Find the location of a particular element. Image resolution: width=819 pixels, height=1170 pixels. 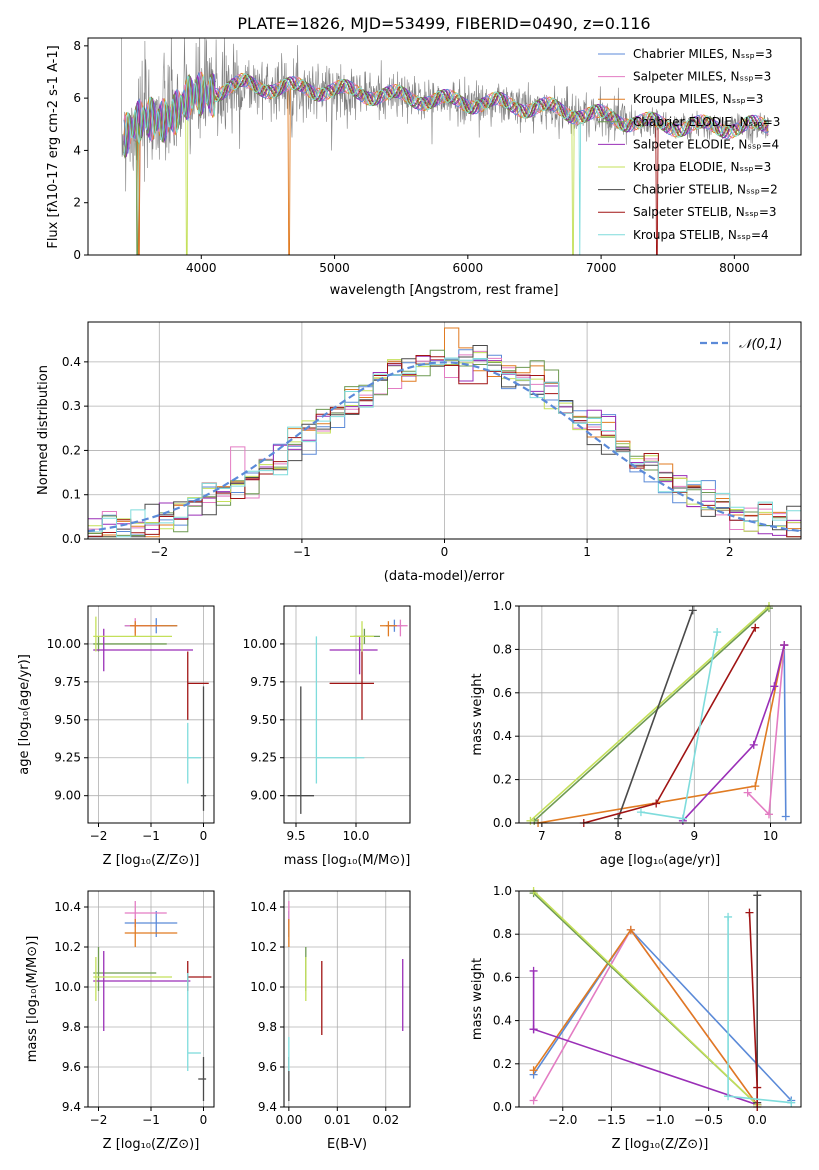

y-axis-label: mass [log₁₀(M/M⊙)] is located at coordinates (32, 999).